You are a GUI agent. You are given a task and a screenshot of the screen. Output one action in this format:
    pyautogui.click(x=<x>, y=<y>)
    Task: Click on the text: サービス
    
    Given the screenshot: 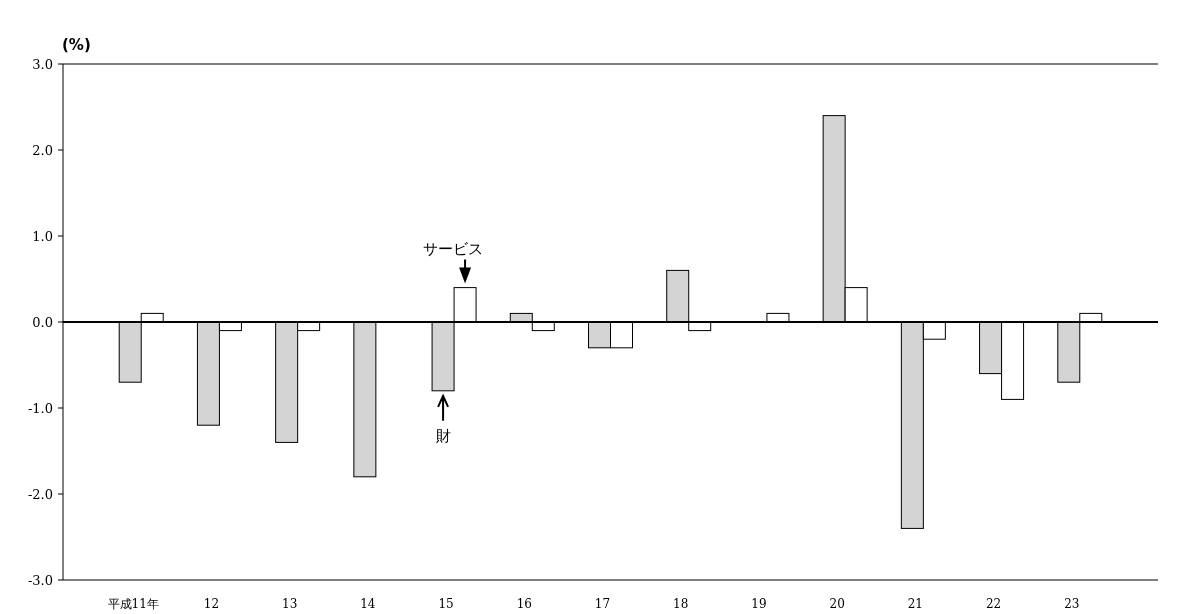 What is the action you would take?
    pyautogui.click(x=453, y=248)
    